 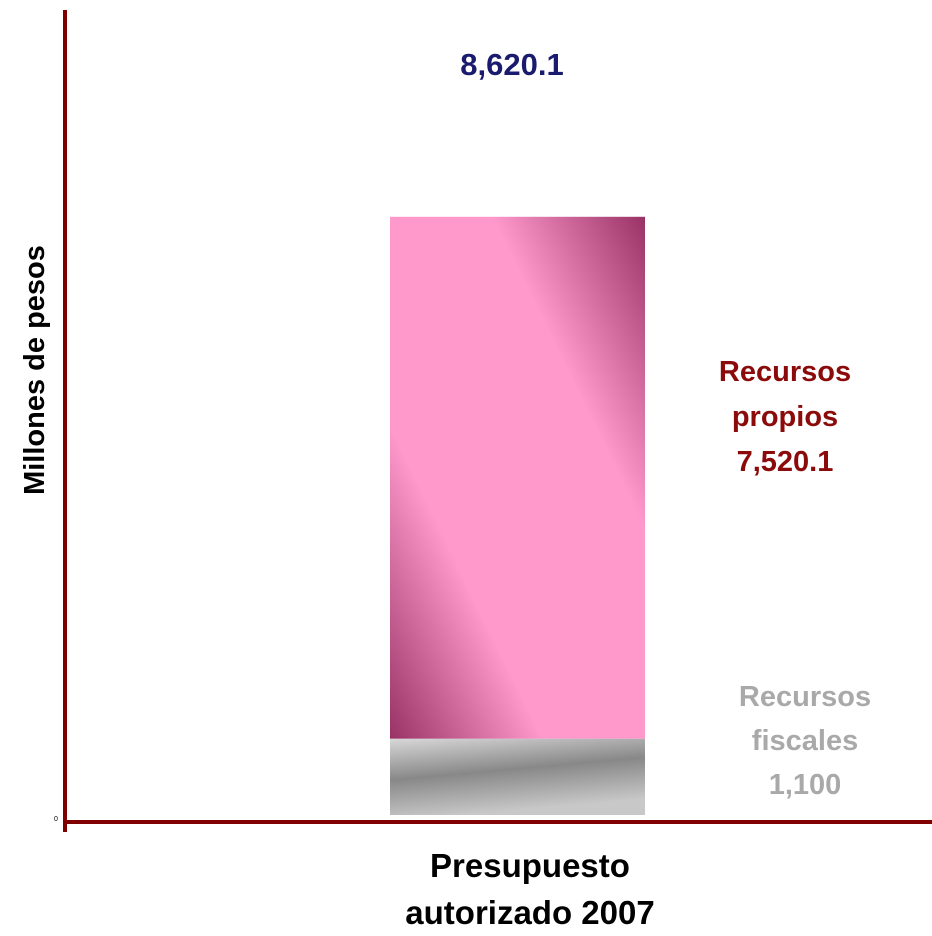 I want to click on y-axis-label: Millones de pesos, so click(x=35, y=370).